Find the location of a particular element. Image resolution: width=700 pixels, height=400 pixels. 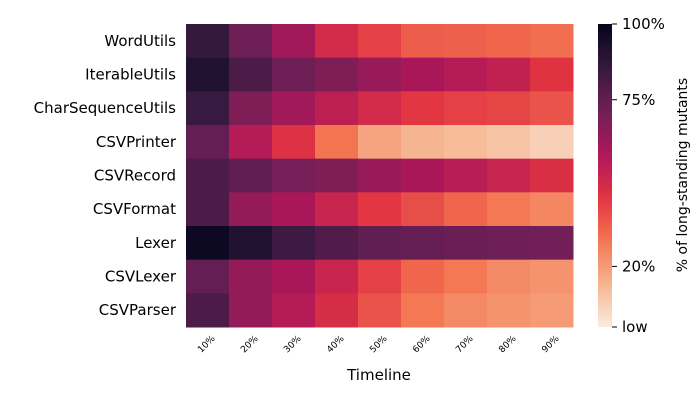

colorbar-ticks: 100% 75% 20% low is located at coordinates (638, 175).